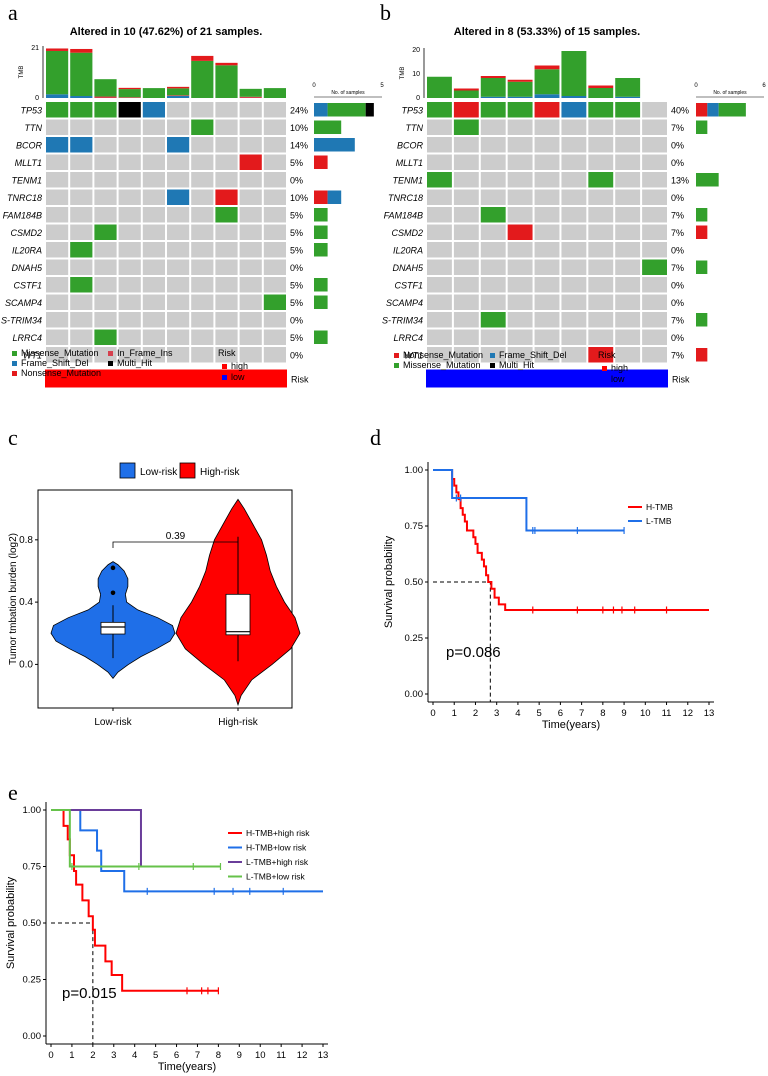 Image resolution: width=768 pixels, height=1076 pixels. I want to click on x-tick-label: 3, so click(113, 1055).